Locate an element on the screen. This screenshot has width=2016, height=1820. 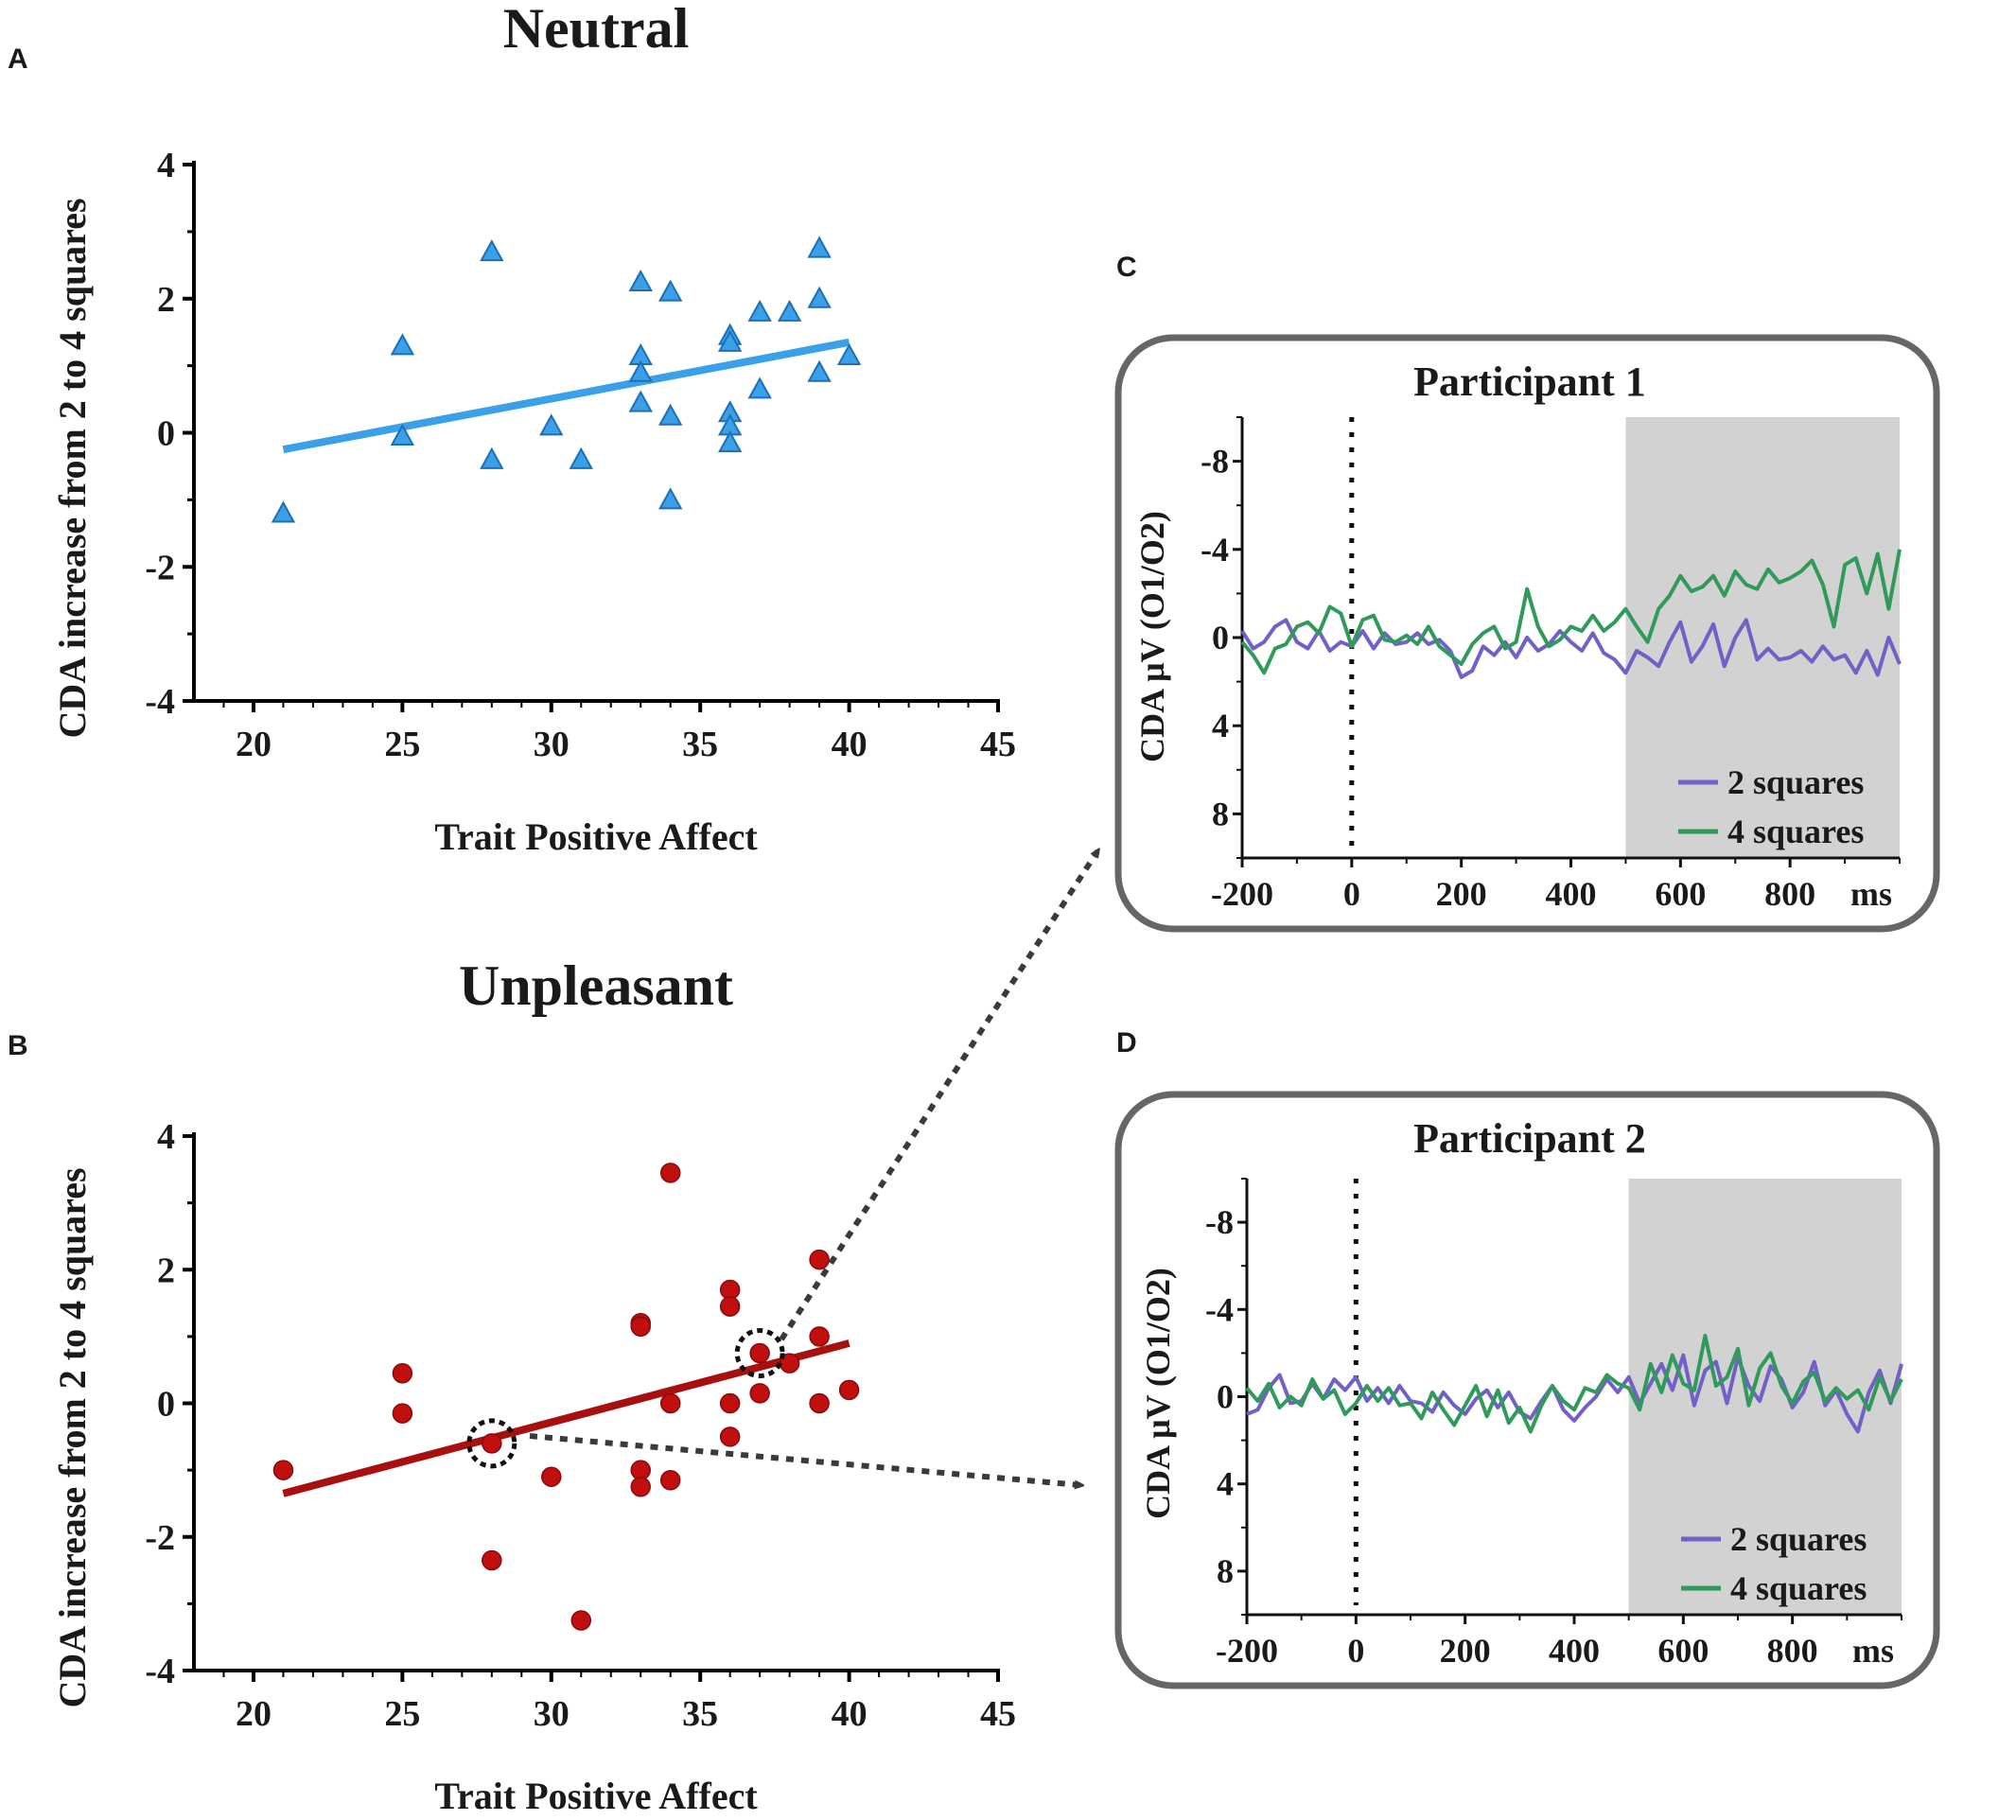
neutral-fit-line is located at coordinates (566, 396).